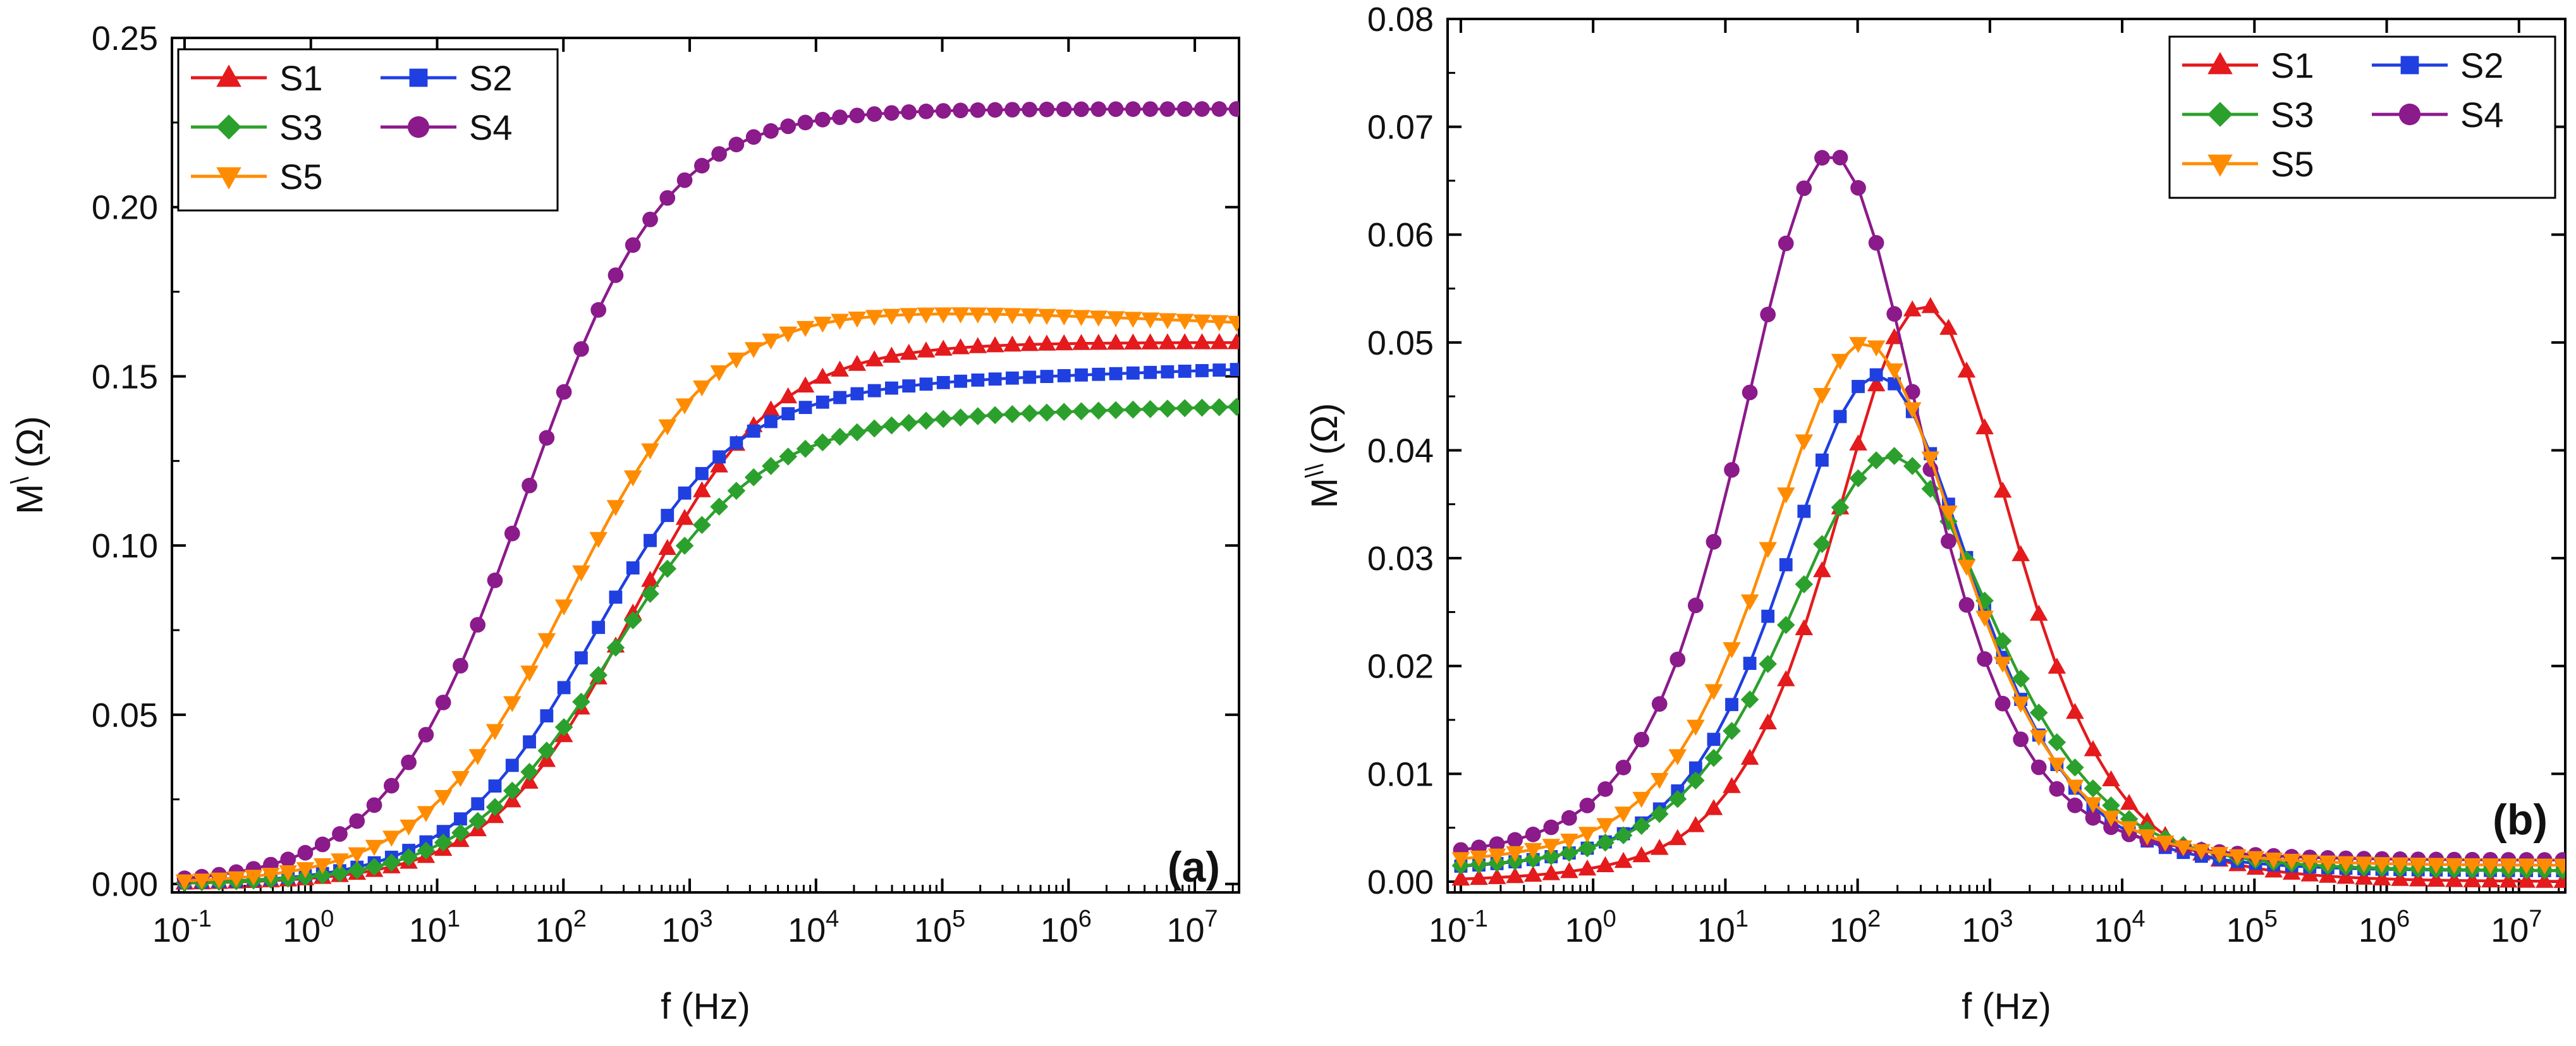  Describe the element at coordinates (2482, 65) in the screenshot. I see `legend-label: S2` at that location.